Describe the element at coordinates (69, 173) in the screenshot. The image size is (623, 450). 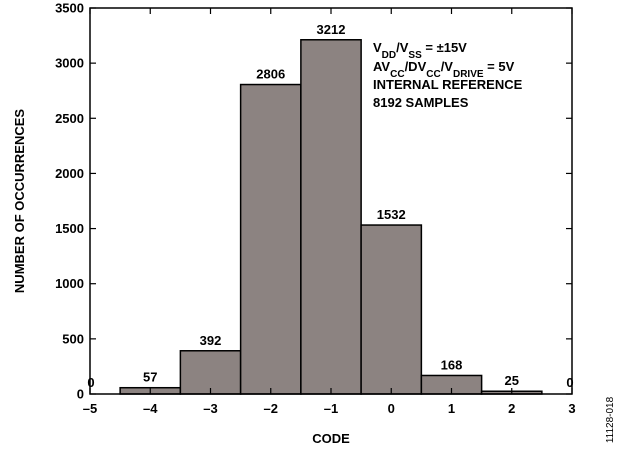
I see `y-tick-label: 2000` at that location.